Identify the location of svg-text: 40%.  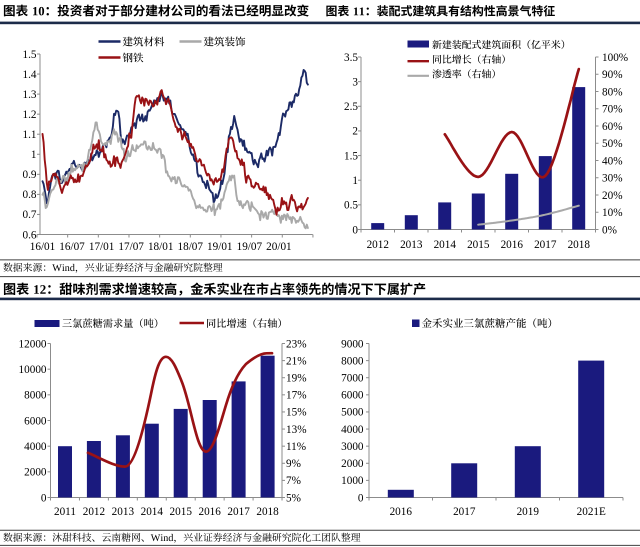
(612, 161).